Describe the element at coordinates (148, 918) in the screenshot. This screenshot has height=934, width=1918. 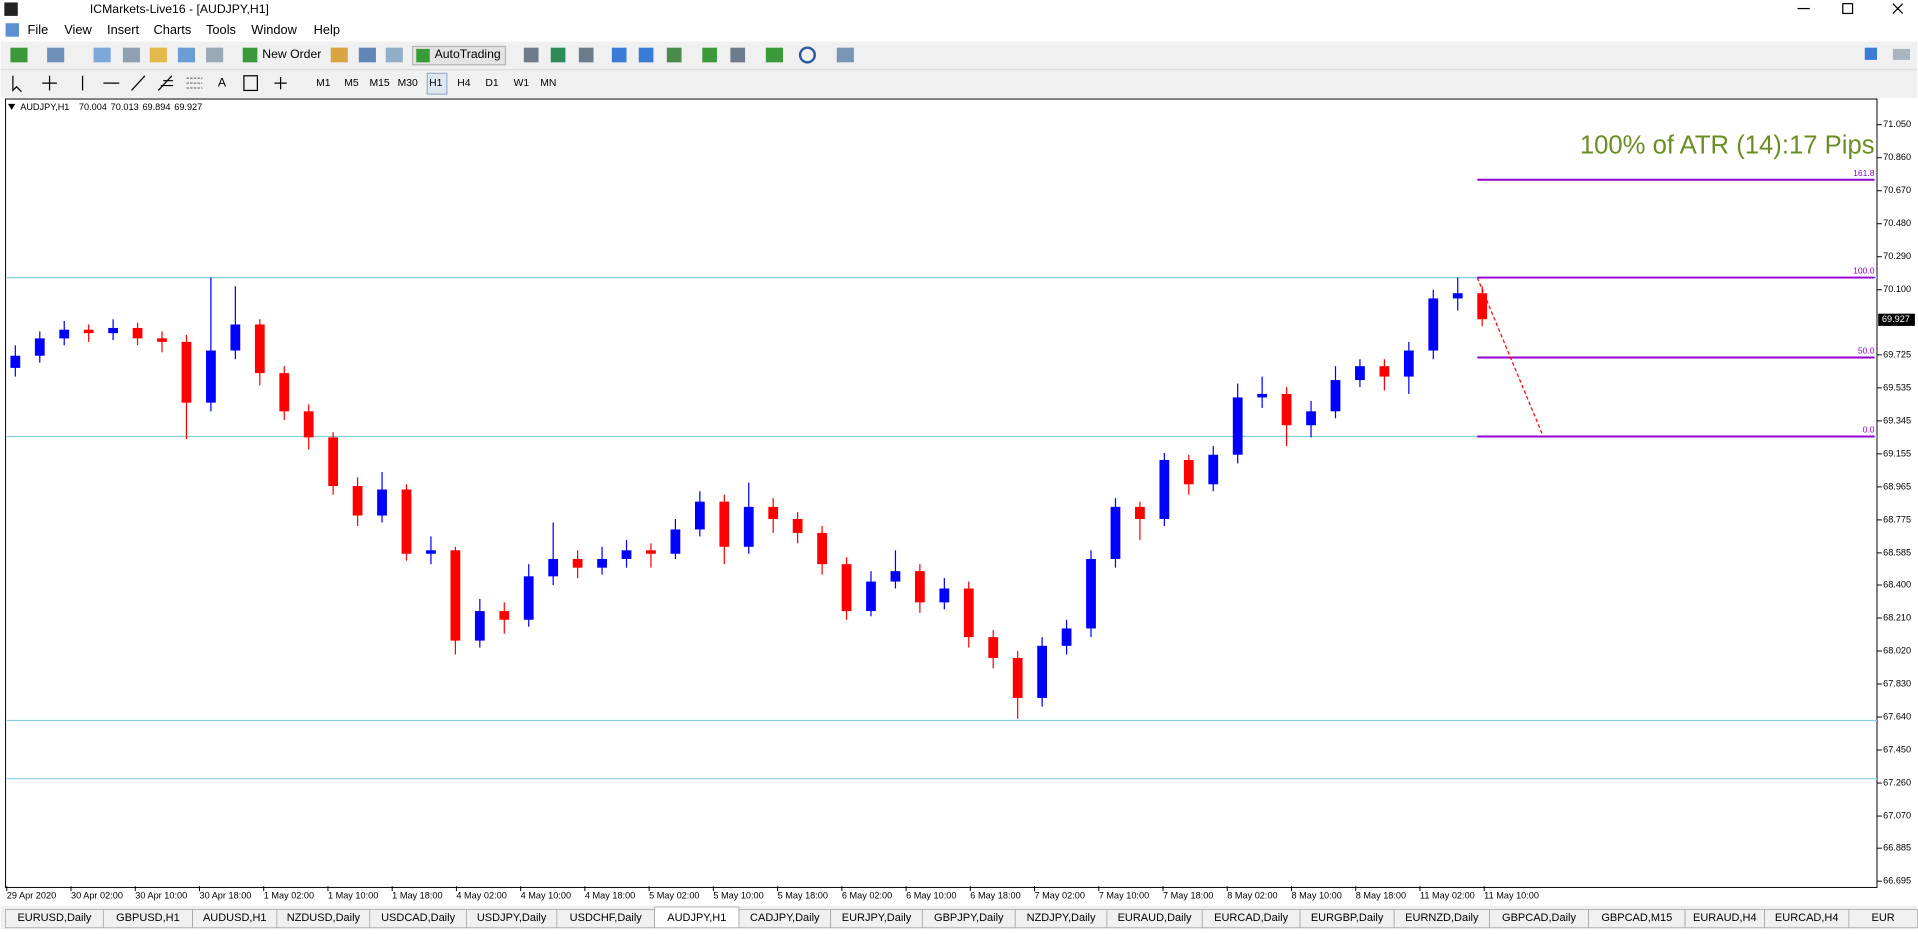
I see `tab-label: GBPUSD,H1` at that location.